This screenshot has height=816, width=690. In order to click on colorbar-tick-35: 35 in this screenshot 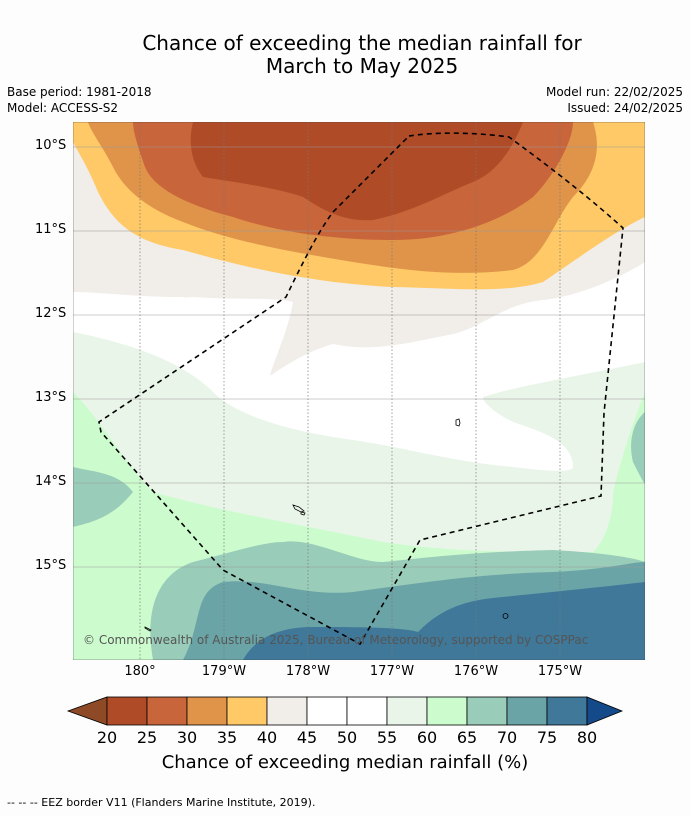, I will do `click(227, 737)`.